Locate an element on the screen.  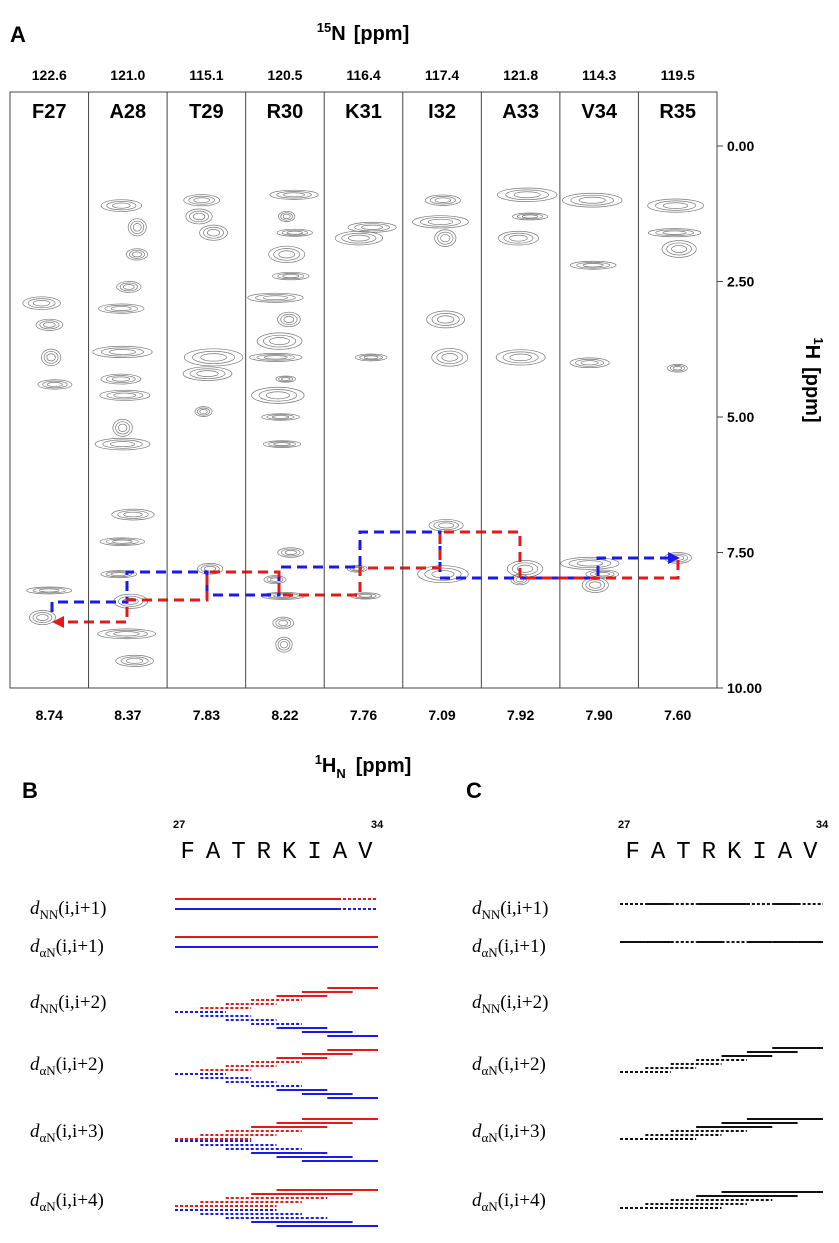
sequence-letter: A is located at coordinates (213, 852).